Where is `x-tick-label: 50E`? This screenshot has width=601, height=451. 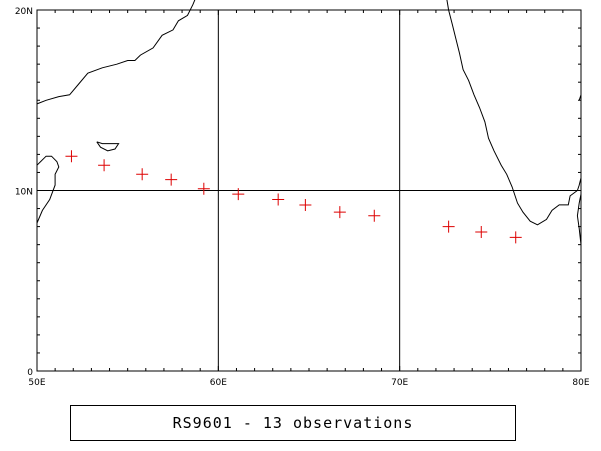
x-tick-label: 50E is located at coordinates (36, 383).